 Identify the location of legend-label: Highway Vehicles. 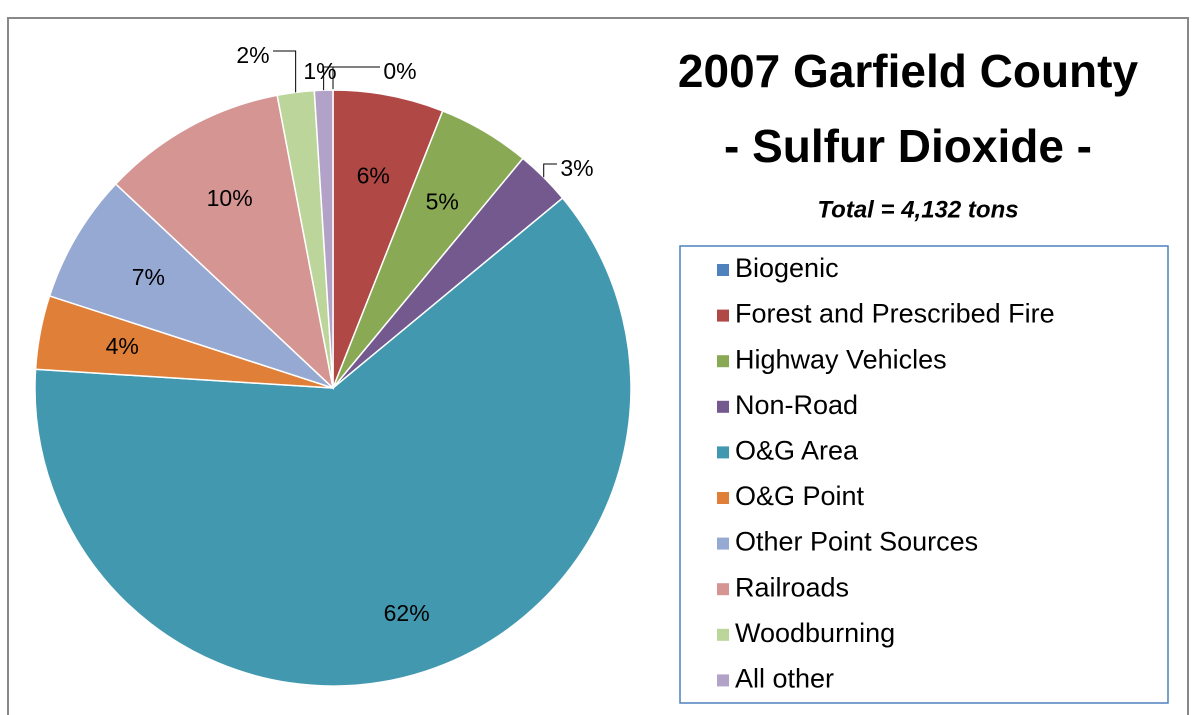
(841, 359).